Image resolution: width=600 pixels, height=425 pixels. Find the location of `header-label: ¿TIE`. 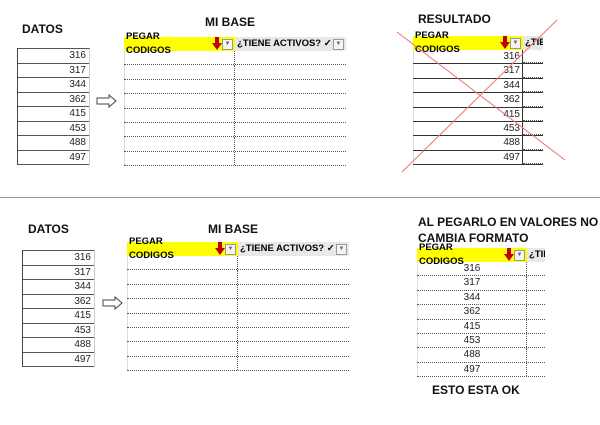

header-label: ¿TIE is located at coordinates (537, 254).